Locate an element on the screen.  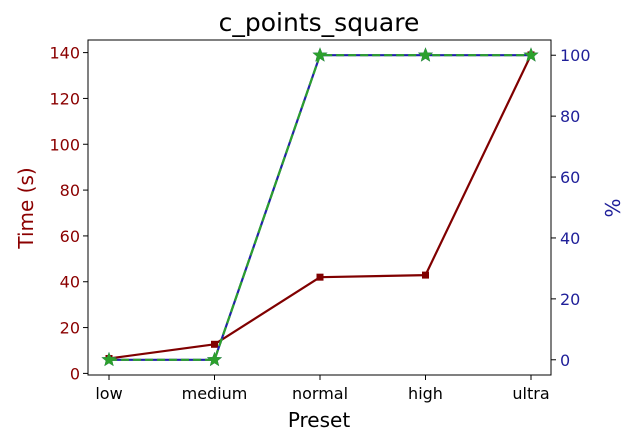
y-tick-label-left: 140 is located at coordinates (64, 53).